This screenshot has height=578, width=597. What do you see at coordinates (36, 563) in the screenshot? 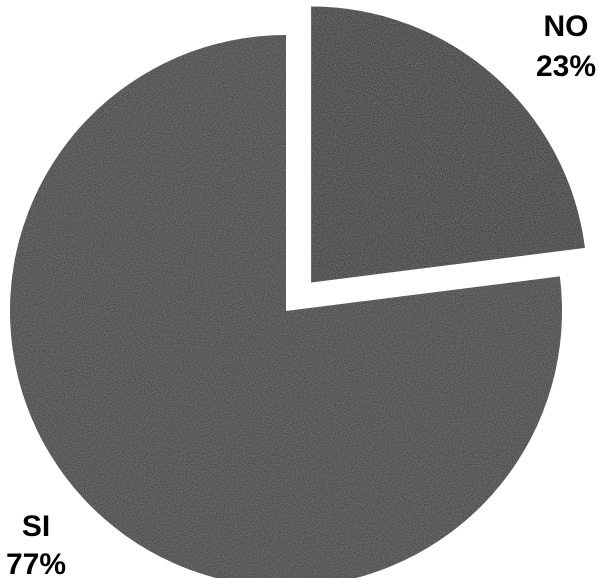
I see `slice-value-si: 77%` at bounding box center [36, 563].